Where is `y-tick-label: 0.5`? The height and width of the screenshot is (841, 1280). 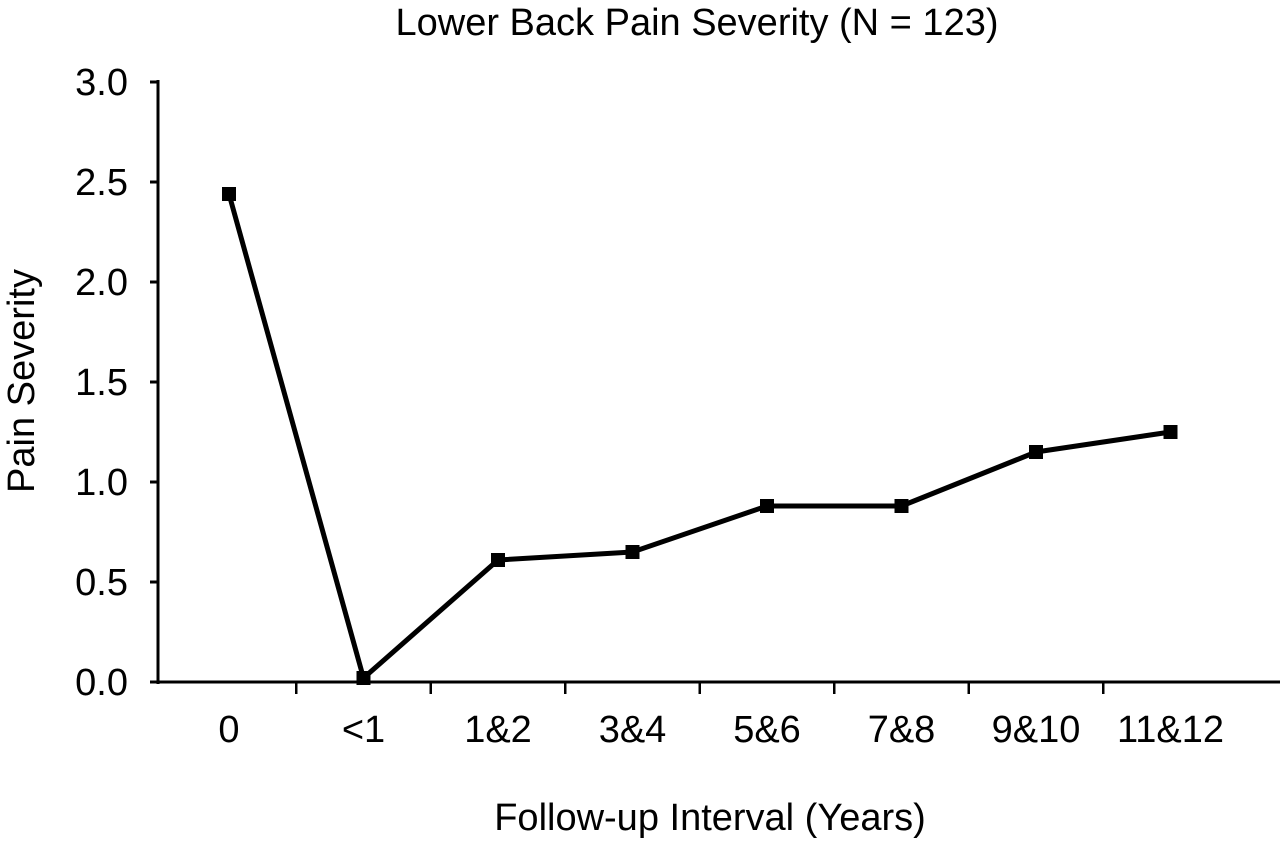 y-tick-label: 0.5 is located at coordinates (101, 583).